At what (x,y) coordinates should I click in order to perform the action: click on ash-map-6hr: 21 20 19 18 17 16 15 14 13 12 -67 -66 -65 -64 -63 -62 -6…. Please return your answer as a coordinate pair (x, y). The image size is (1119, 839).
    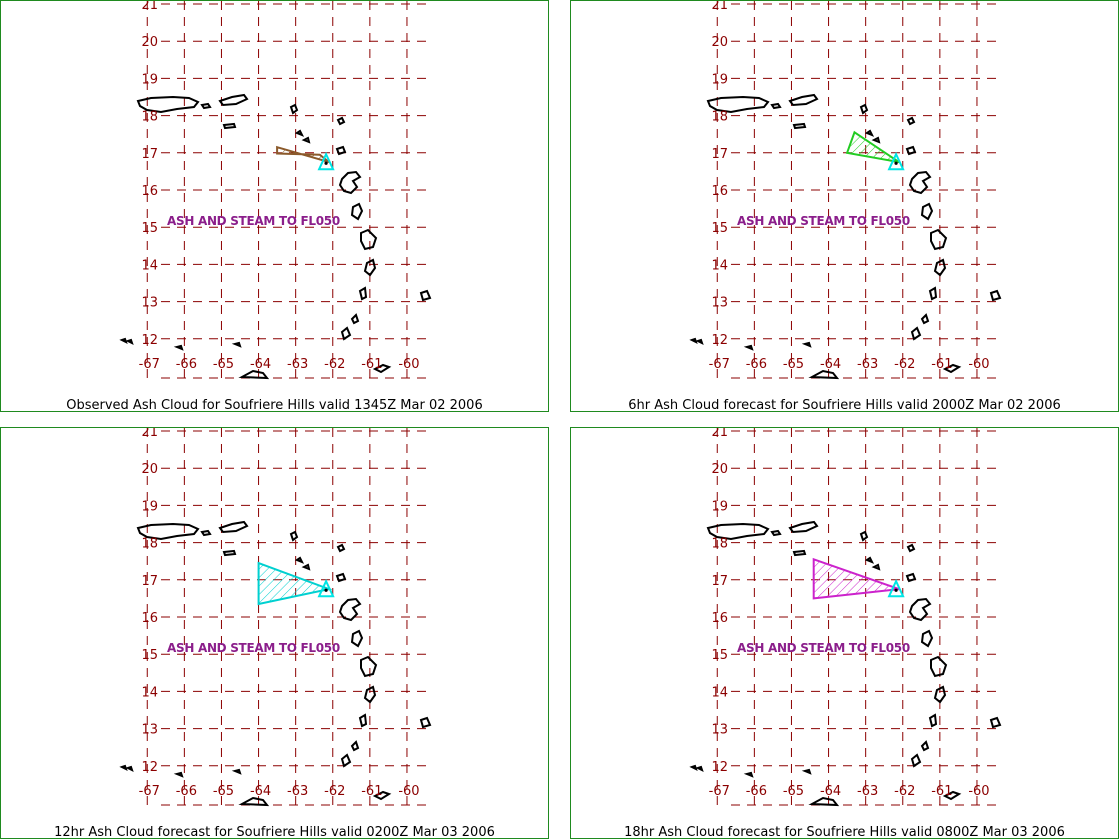
    Looking at the image, I should click on (846, 190).